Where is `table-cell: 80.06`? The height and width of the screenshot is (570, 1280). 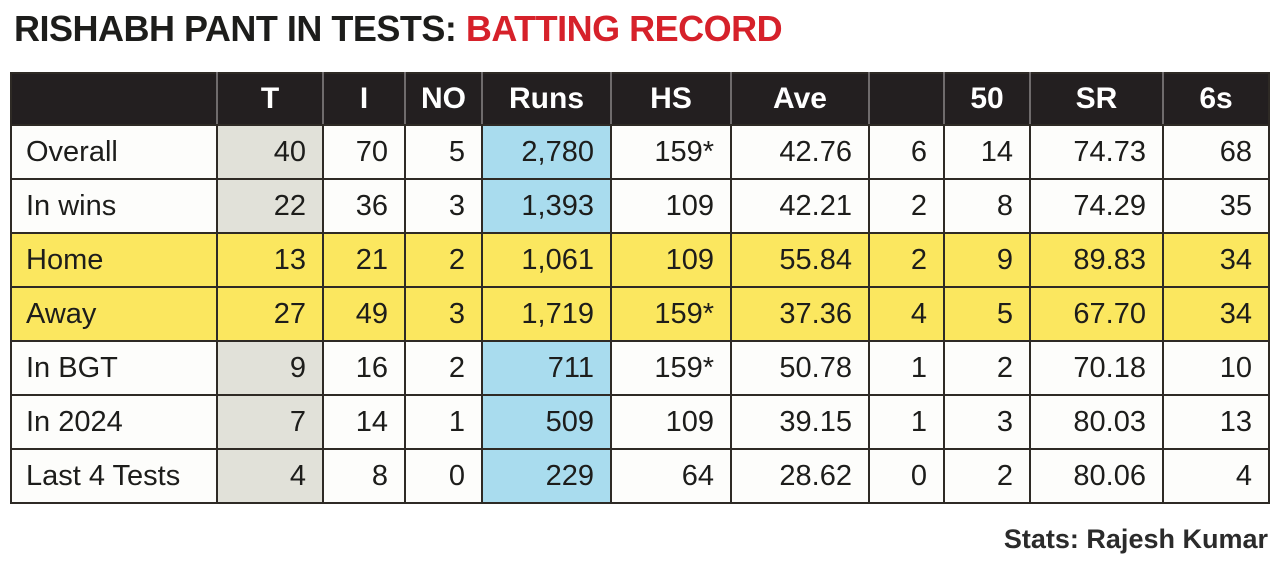
table-cell: 80.06 is located at coordinates (1096, 476).